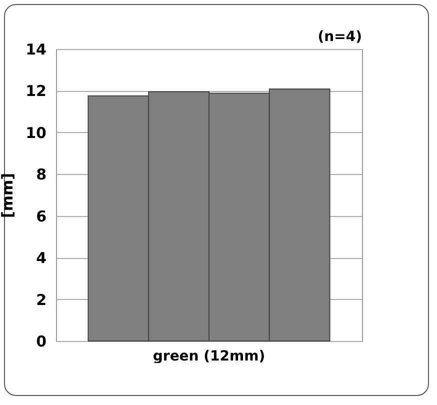 The height and width of the screenshot is (405, 437). Describe the element at coordinates (340, 37) in the screenshot. I see `text: (n=4)` at that location.